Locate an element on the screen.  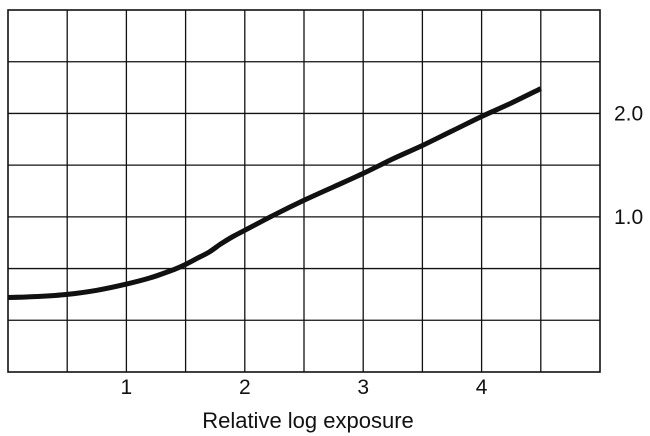
x-axis-label: Relative log exposure is located at coordinates (308, 420).